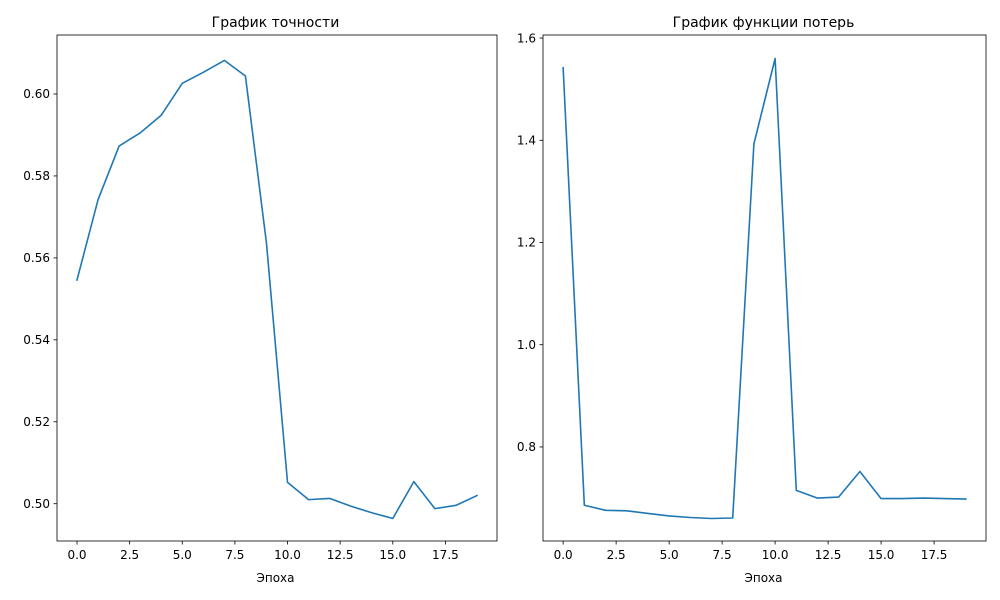  What do you see at coordinates (526, 345) in the screenshot?
I see `y-tick-label: 1.0` at bounding box center [526, 345].